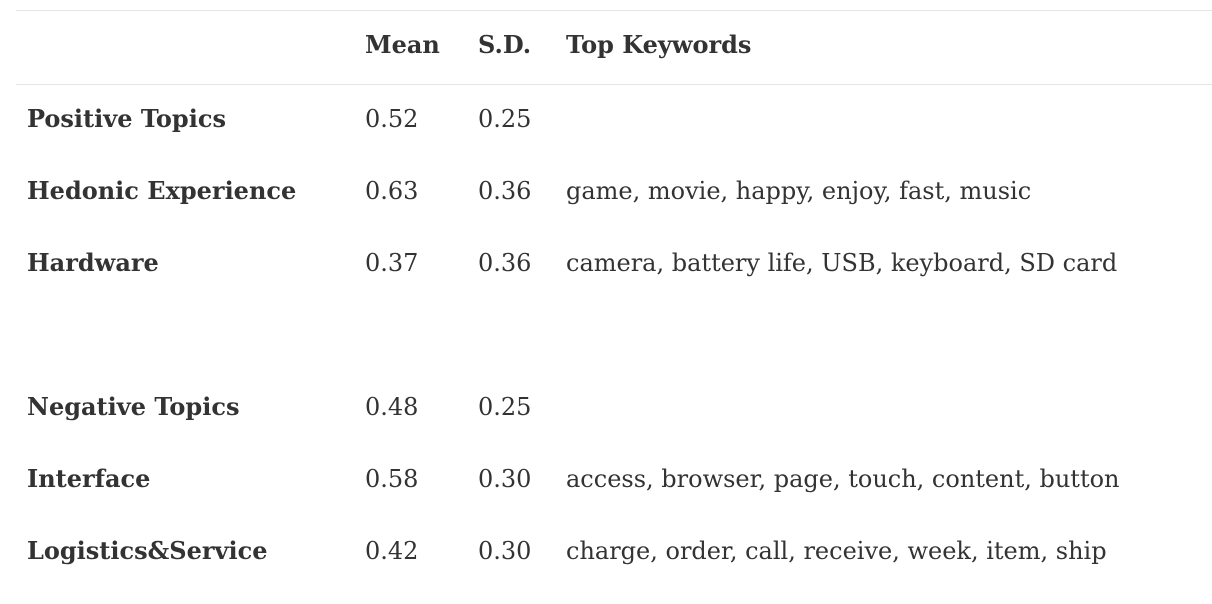  Describe the element at coordinates (659, 44) in the screenshot. I see `header-top-keywords: Top Keywords` at that location.